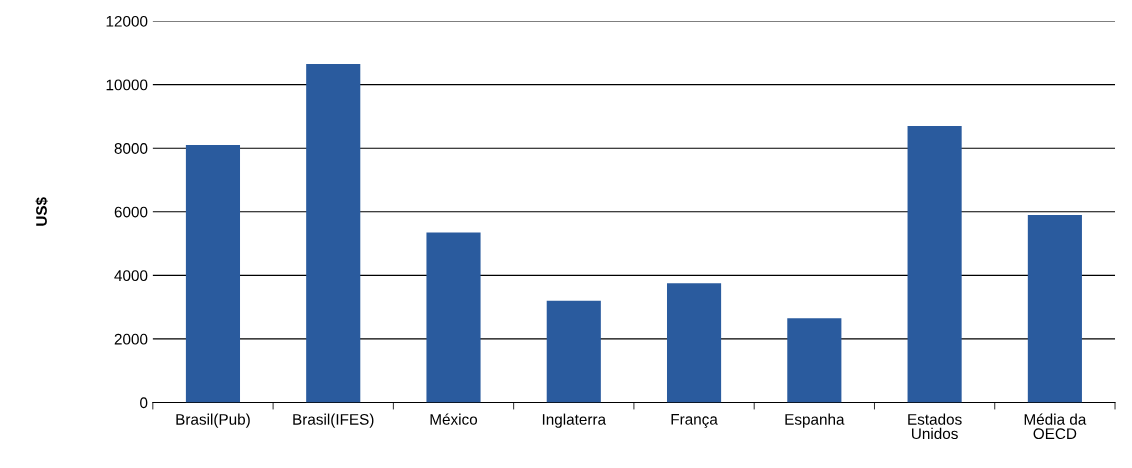 The width and height of the screenshot is (1132, 468). What do you see at coordinates (213, 420) in the screenshot?
I see `x-tick-label: Brasil(Pub)` at bounding box center [213, 420].